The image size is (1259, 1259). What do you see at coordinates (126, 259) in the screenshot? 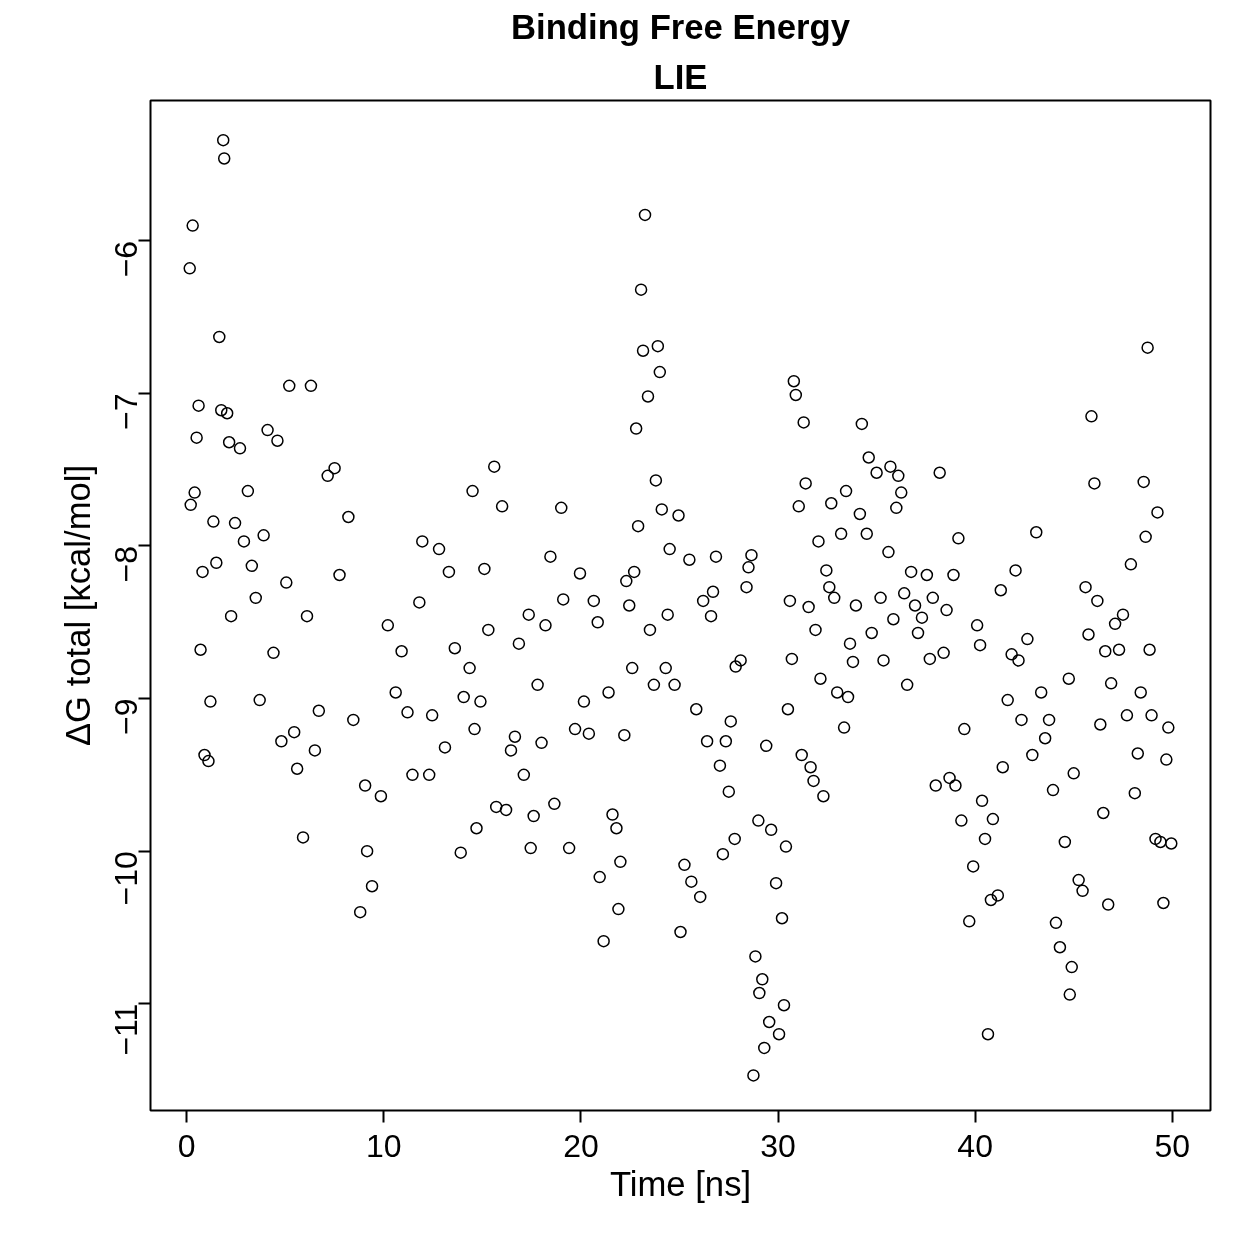
I see `y-tick-label: −6` at bounding box center [126, 259].